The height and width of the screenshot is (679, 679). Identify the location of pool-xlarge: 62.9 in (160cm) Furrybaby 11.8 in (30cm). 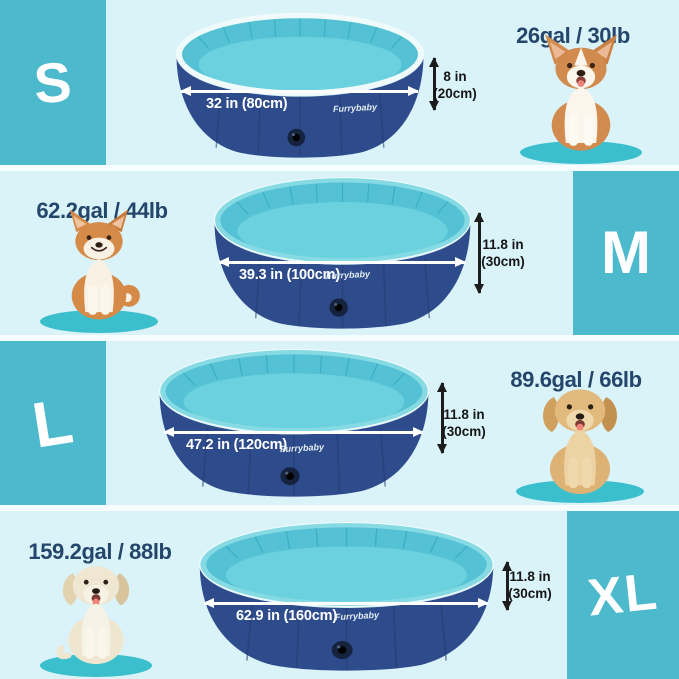
(375, 596).